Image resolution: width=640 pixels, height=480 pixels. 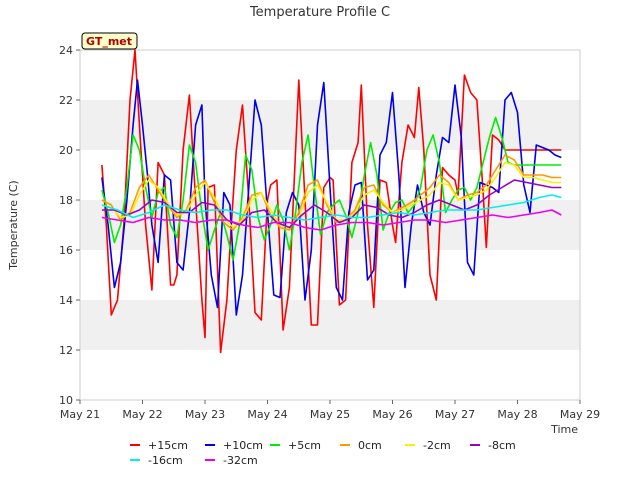 What do you see at coordinates (66, 150) in the screenshot?
I see `y-tick-label: 20` at bounding box center [66, 150].